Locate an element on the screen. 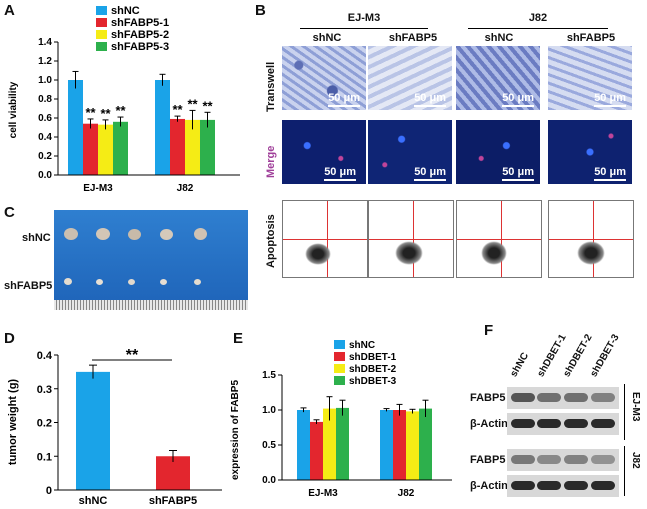 The image size is (647, 509). band-label-fabp5-ejm3: FABP5 is located at coordinates (488, 398).